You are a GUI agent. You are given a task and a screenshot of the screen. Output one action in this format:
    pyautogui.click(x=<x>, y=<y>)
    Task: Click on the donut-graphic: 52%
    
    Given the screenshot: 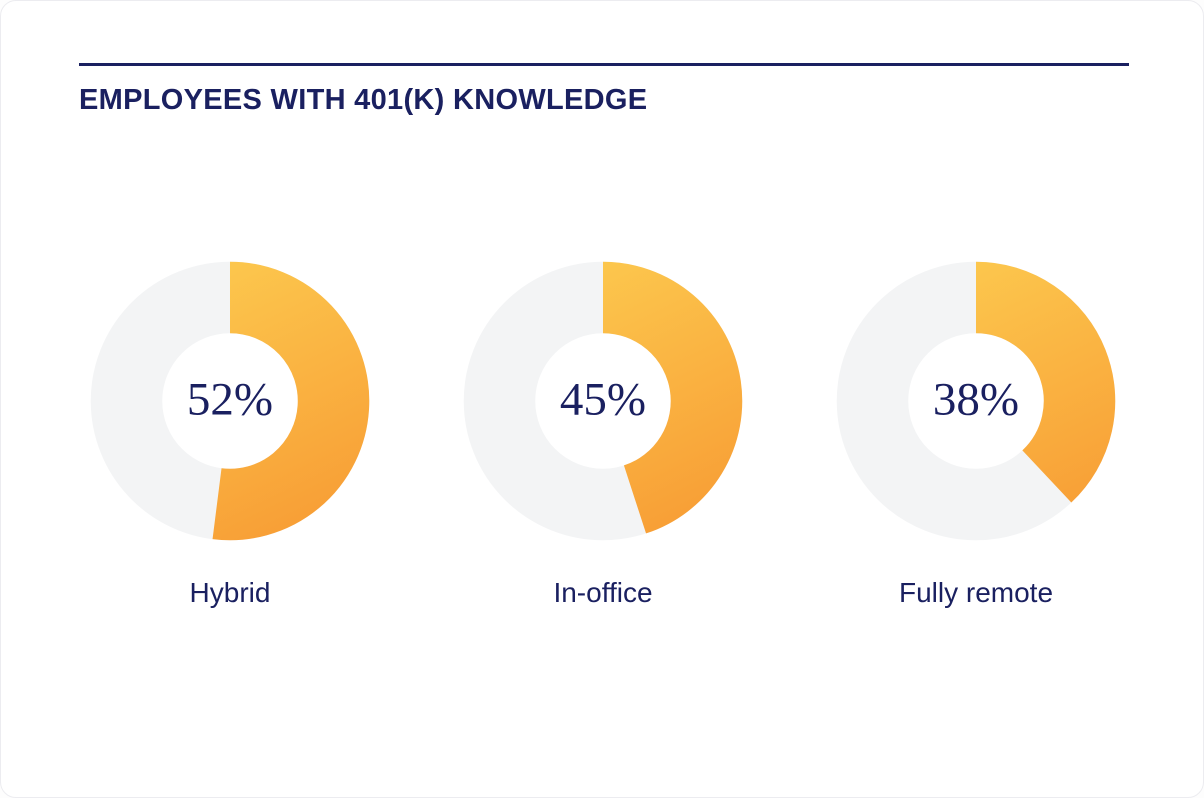 What is the action you would take?
    pyautogui.click(x=230, y=401)
    